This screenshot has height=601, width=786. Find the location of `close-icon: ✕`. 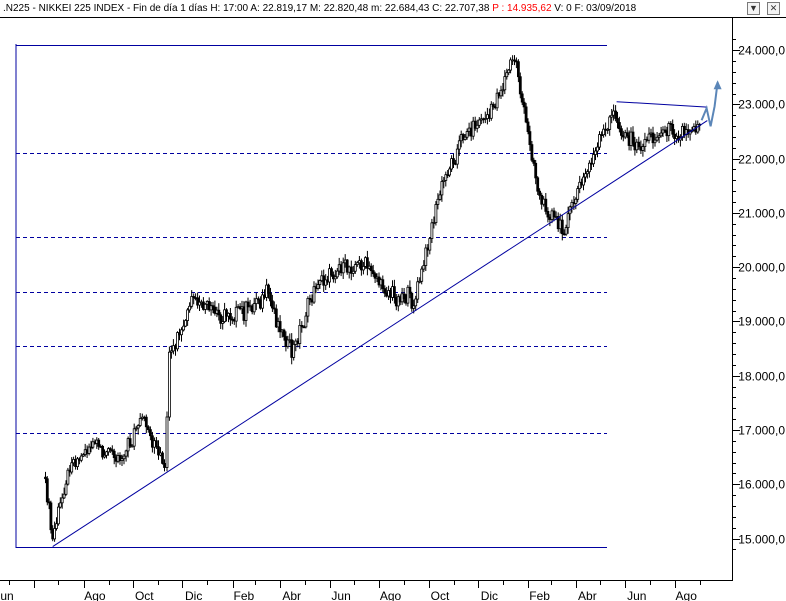

close-icon: ✕ is located at coordinates (773, 8).